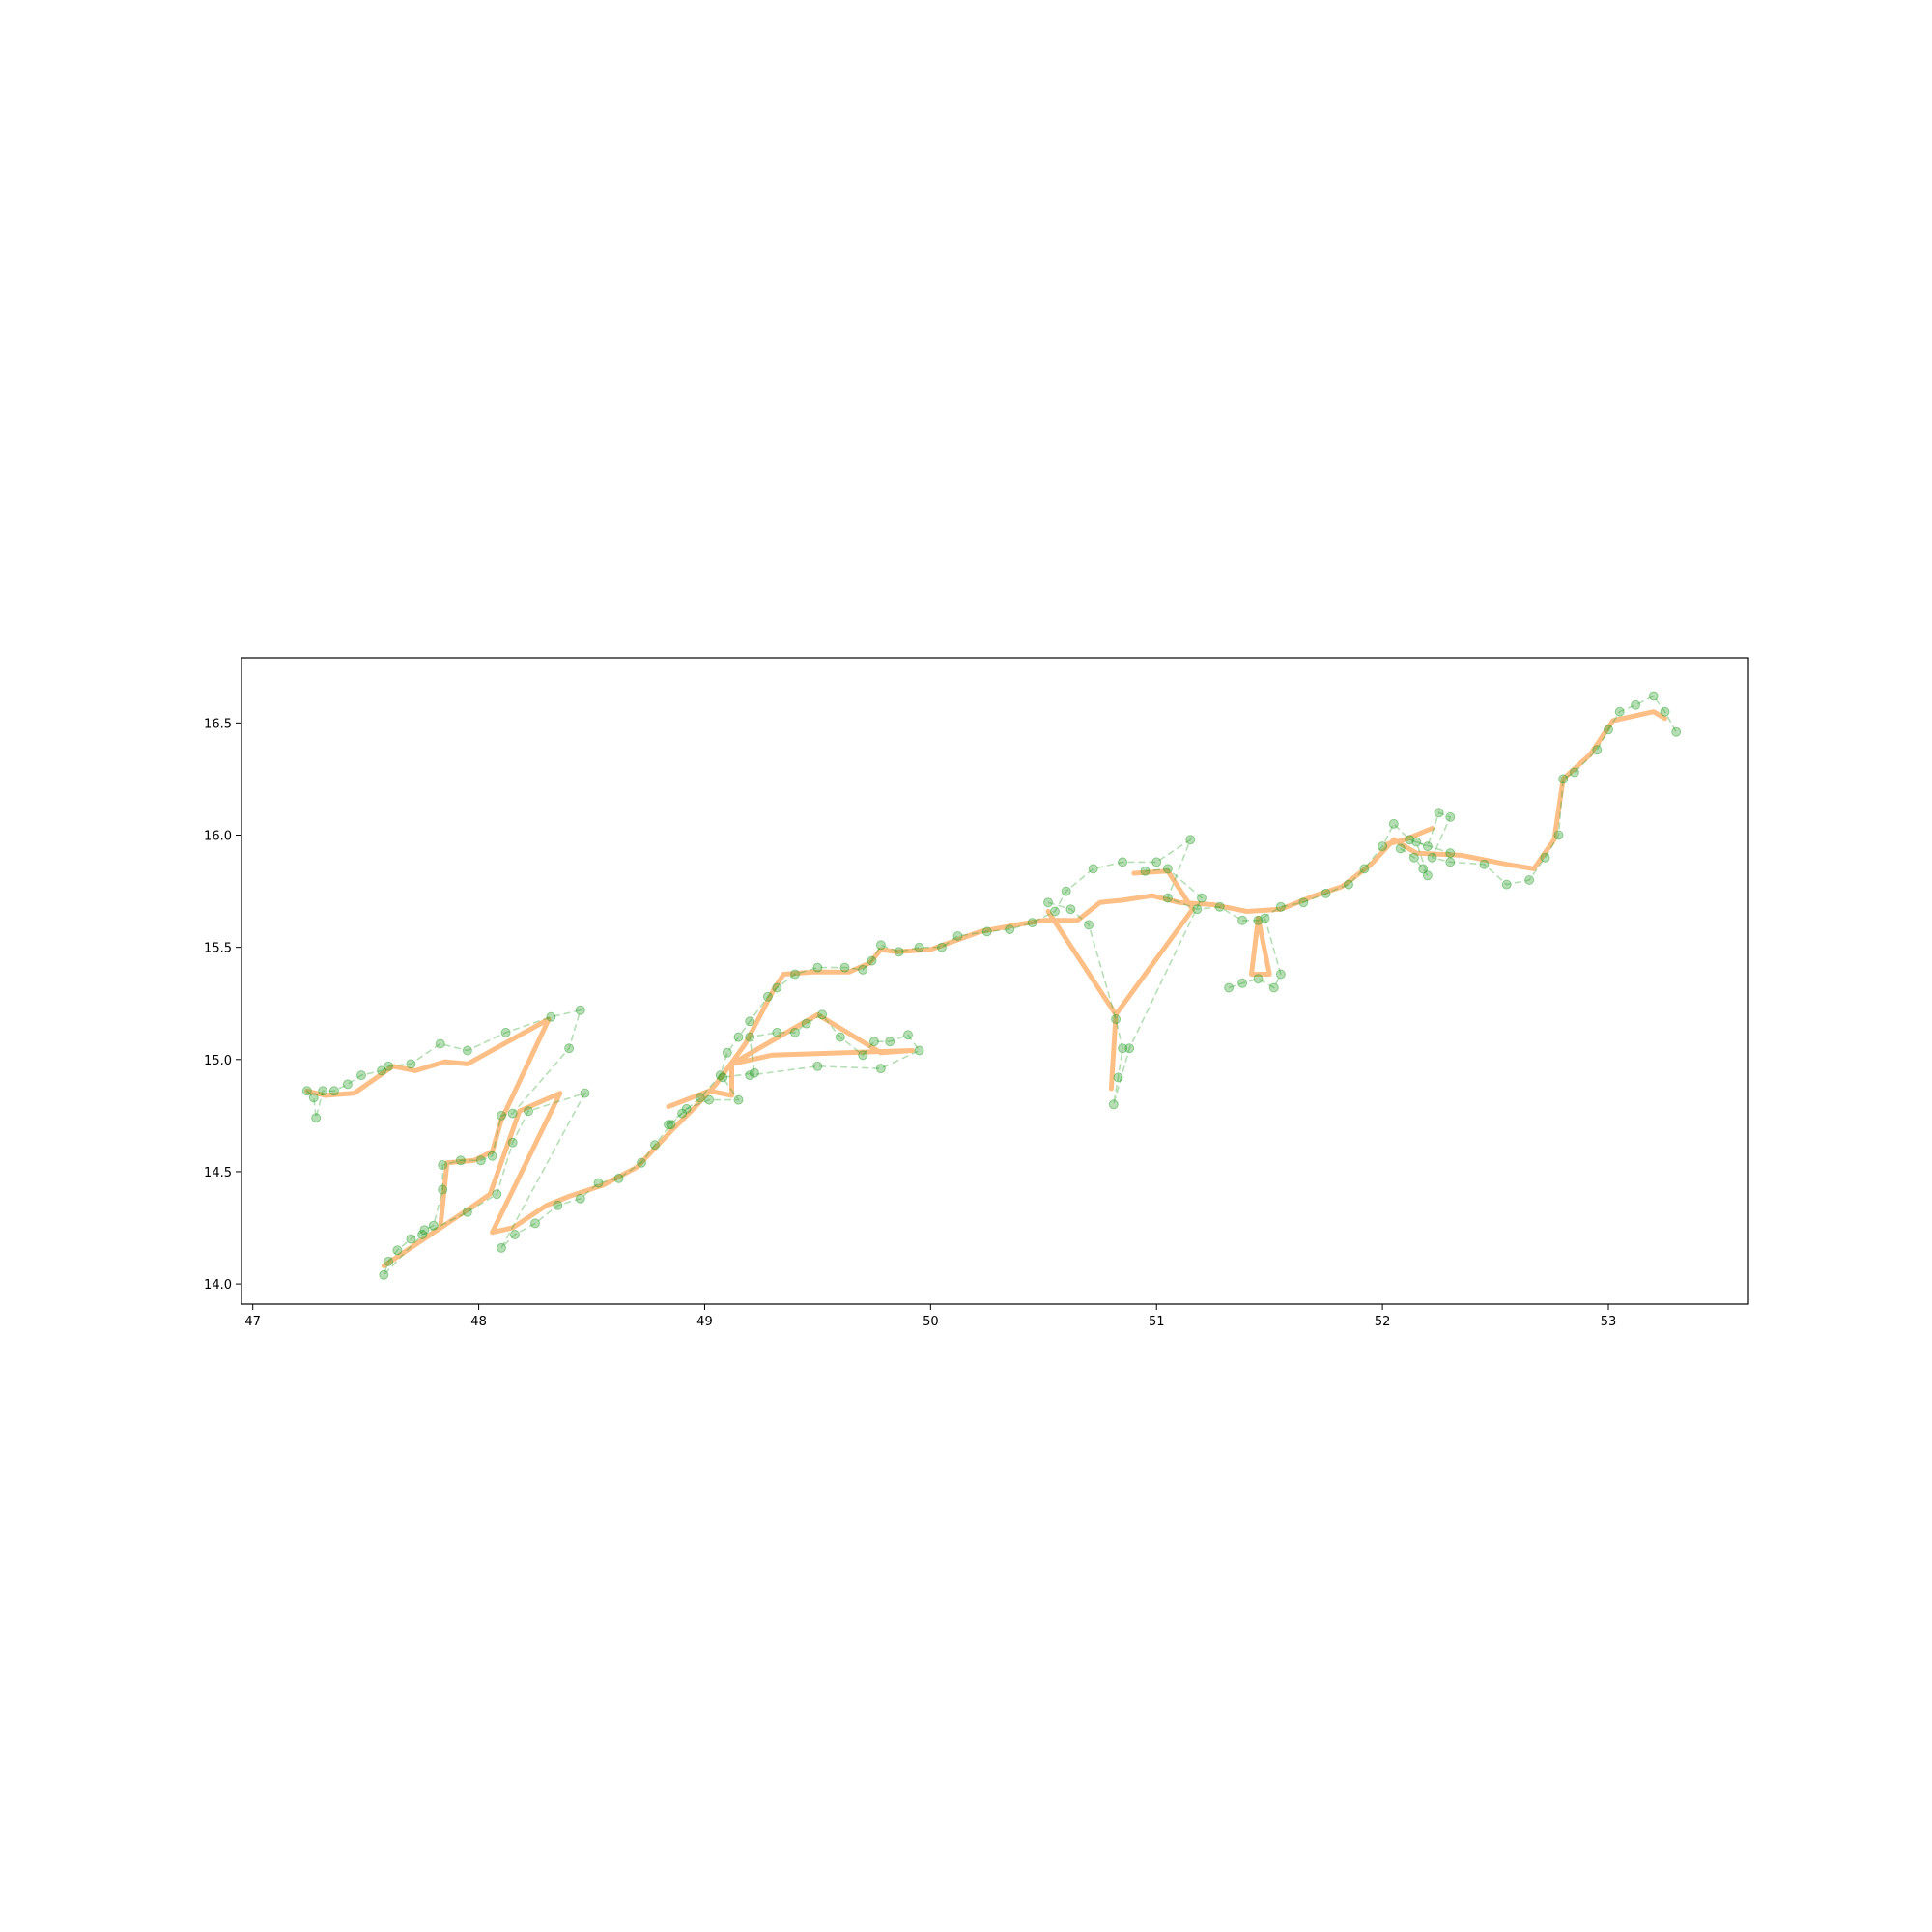 The image size is (1932, 1932). What do you see at coordinates (704, 1322) in the screenshot?
I see `x-tick-label: 49` at bounding box center [704, 1322].